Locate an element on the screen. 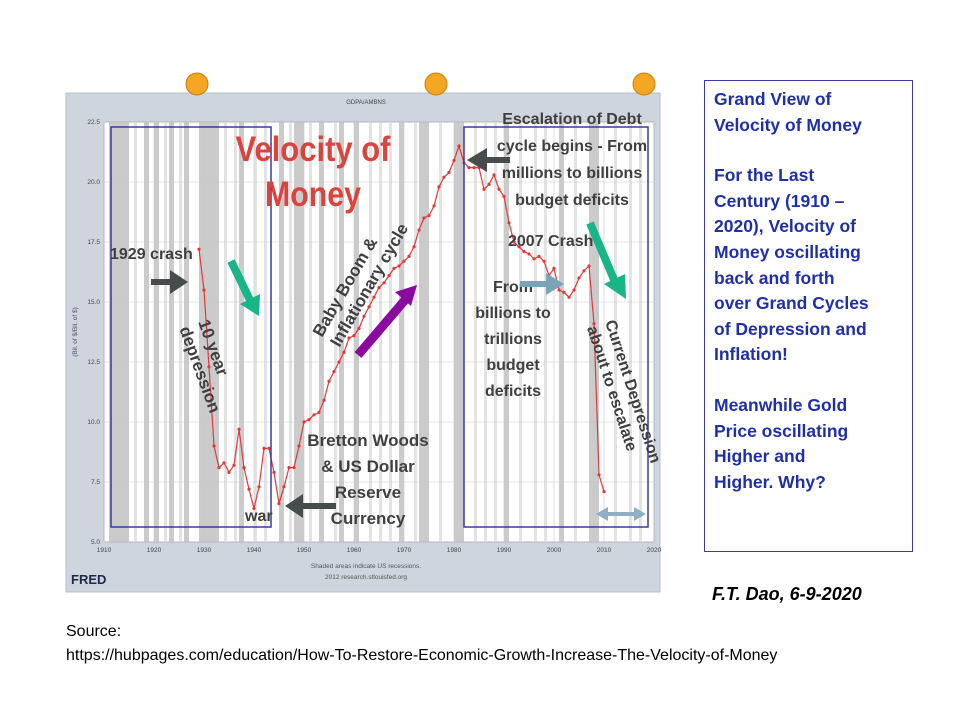  x-tick-label: 1990 is located at coordinates (504, 550).